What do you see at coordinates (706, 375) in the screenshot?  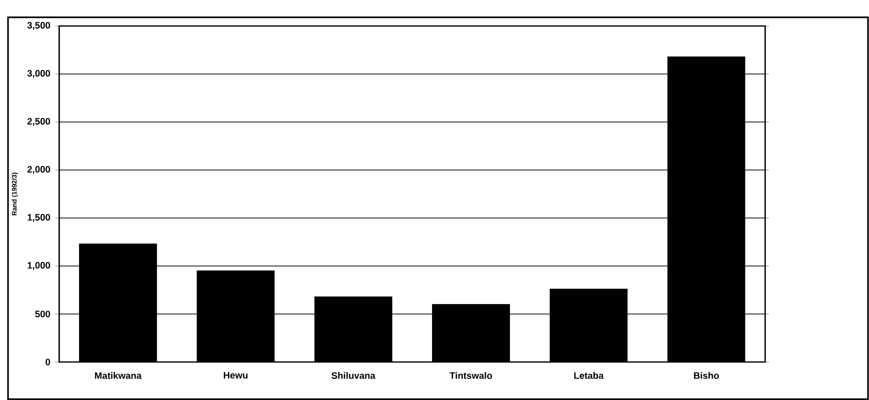 I see `x-tick-label: Bisho` at bounding box center [706, 375].